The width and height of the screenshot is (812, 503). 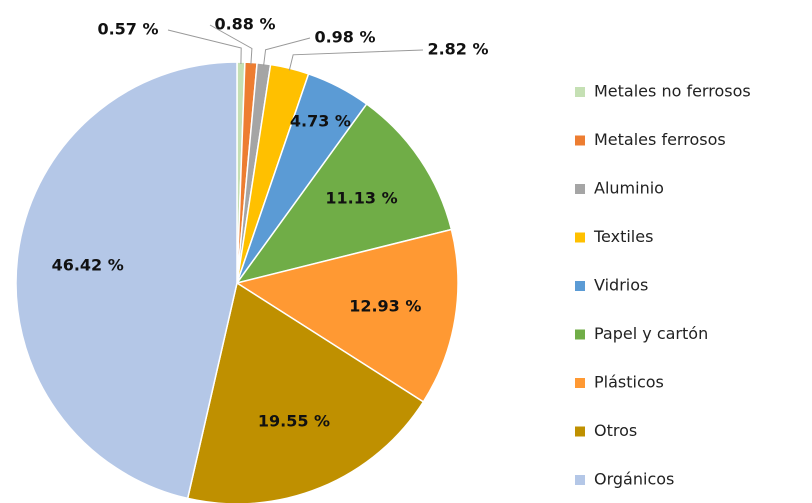 I want to click on legend-label: Textiles, so click(x=623, y=236).